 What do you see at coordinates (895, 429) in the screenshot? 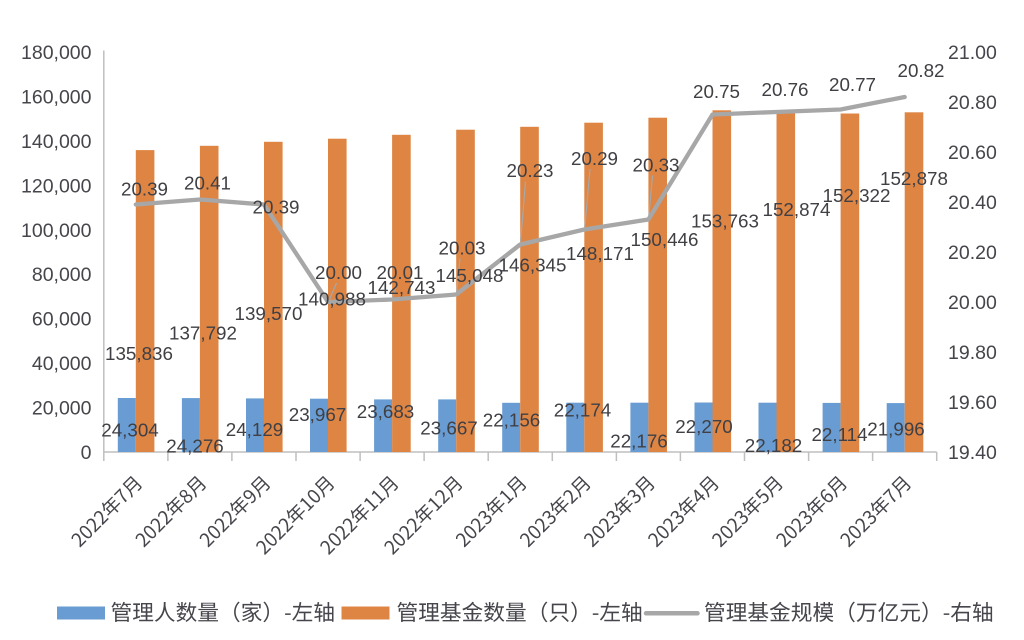
I see `svg-text: 21,996` at bounding box center [895, 429].